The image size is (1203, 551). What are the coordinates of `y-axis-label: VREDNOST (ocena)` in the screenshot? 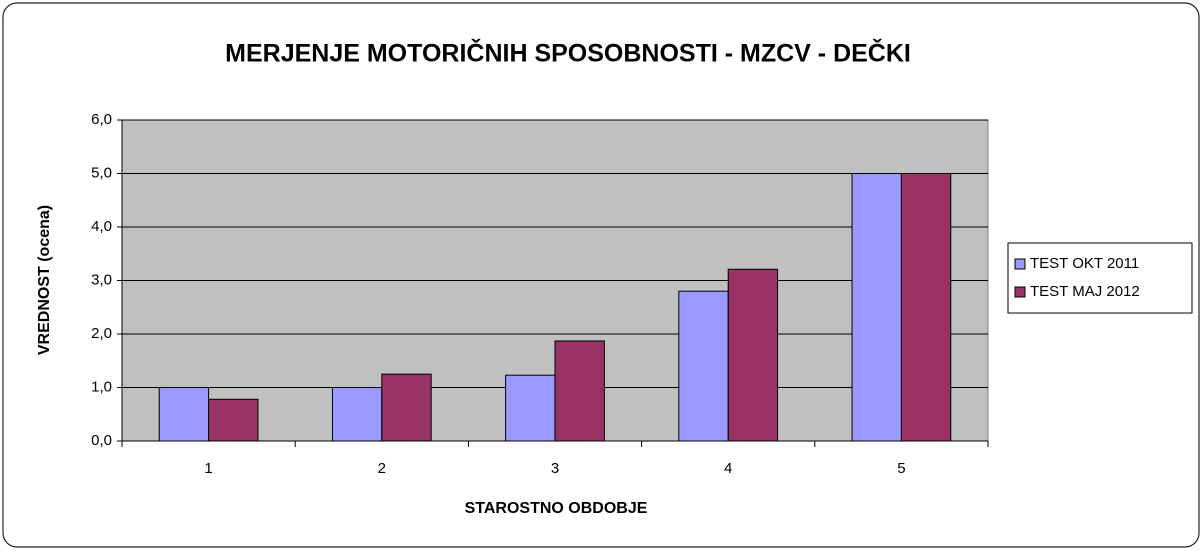 It's located at (44, 280).